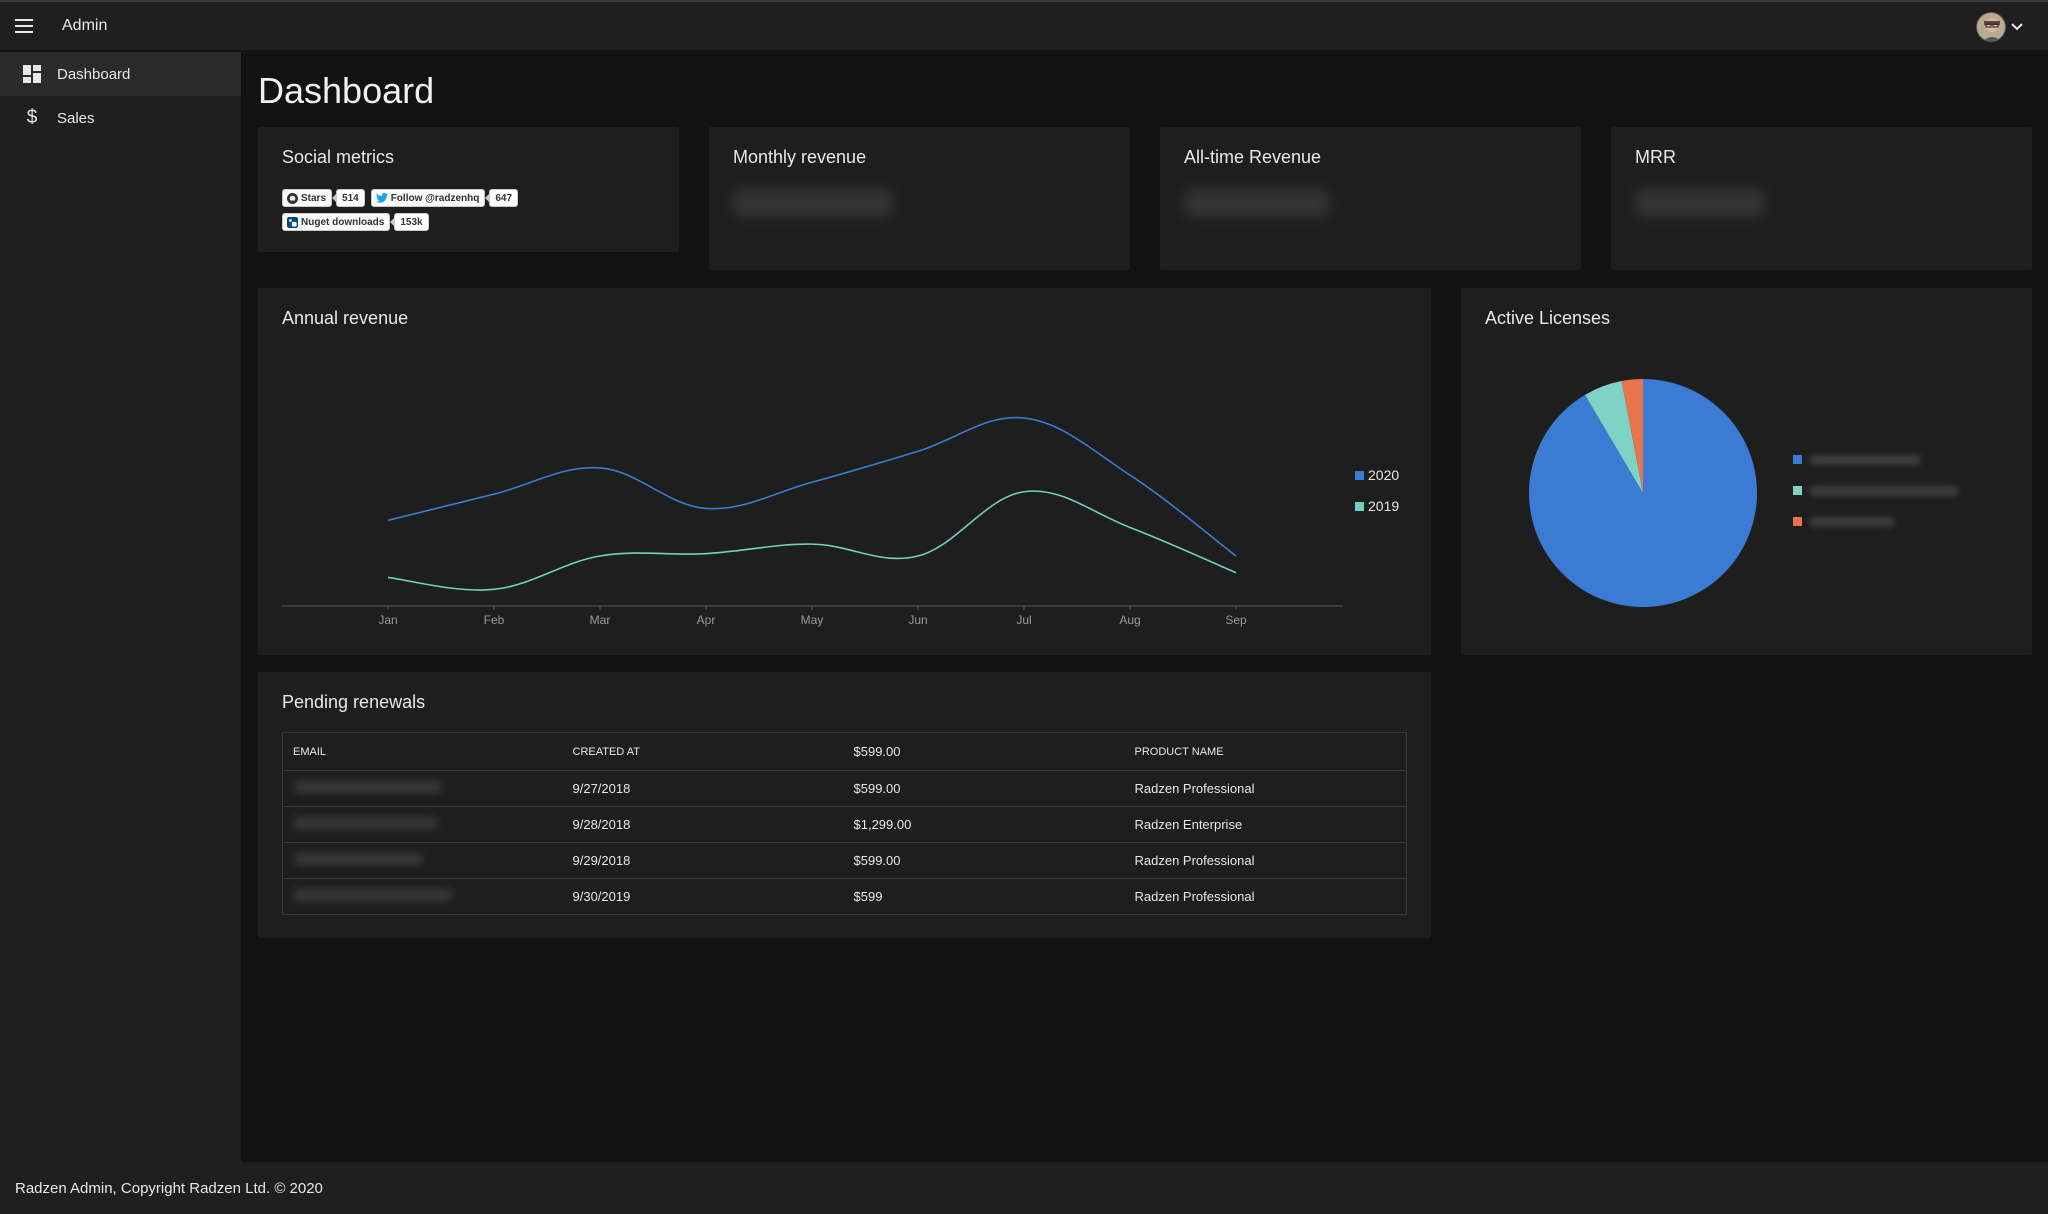 The width and height of the screenshot is (2048, 1214). Describe the element at coordinates (1384, 475) in the screenshot. I see `legend-label: 2020` at that location.